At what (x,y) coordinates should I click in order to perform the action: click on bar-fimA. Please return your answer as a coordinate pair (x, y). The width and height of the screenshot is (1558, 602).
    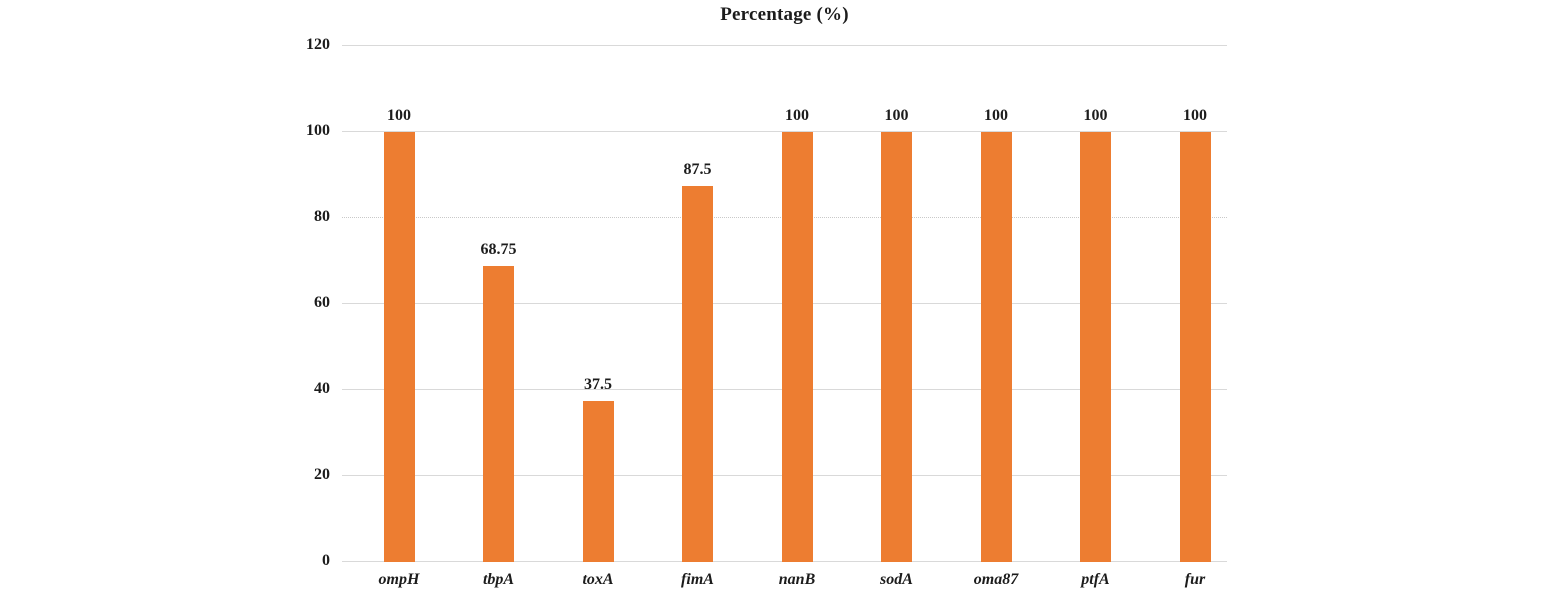
    Looking at the image, I should click on (697, 373).